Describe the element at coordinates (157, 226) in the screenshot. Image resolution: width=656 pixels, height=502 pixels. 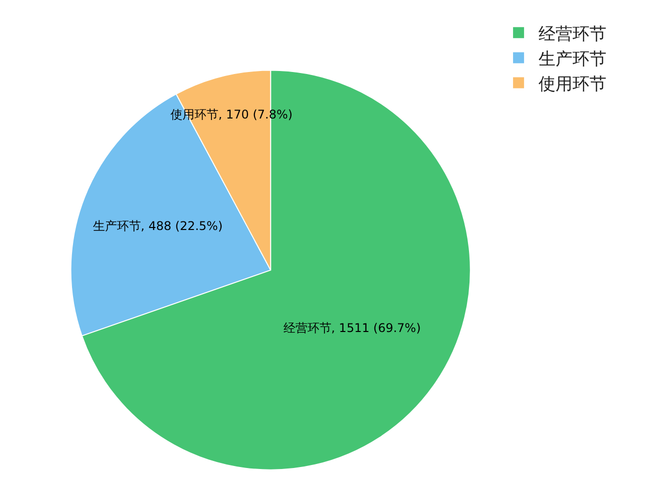
I see `data-label: 生产环节, 488 (22.5%)` at that location.